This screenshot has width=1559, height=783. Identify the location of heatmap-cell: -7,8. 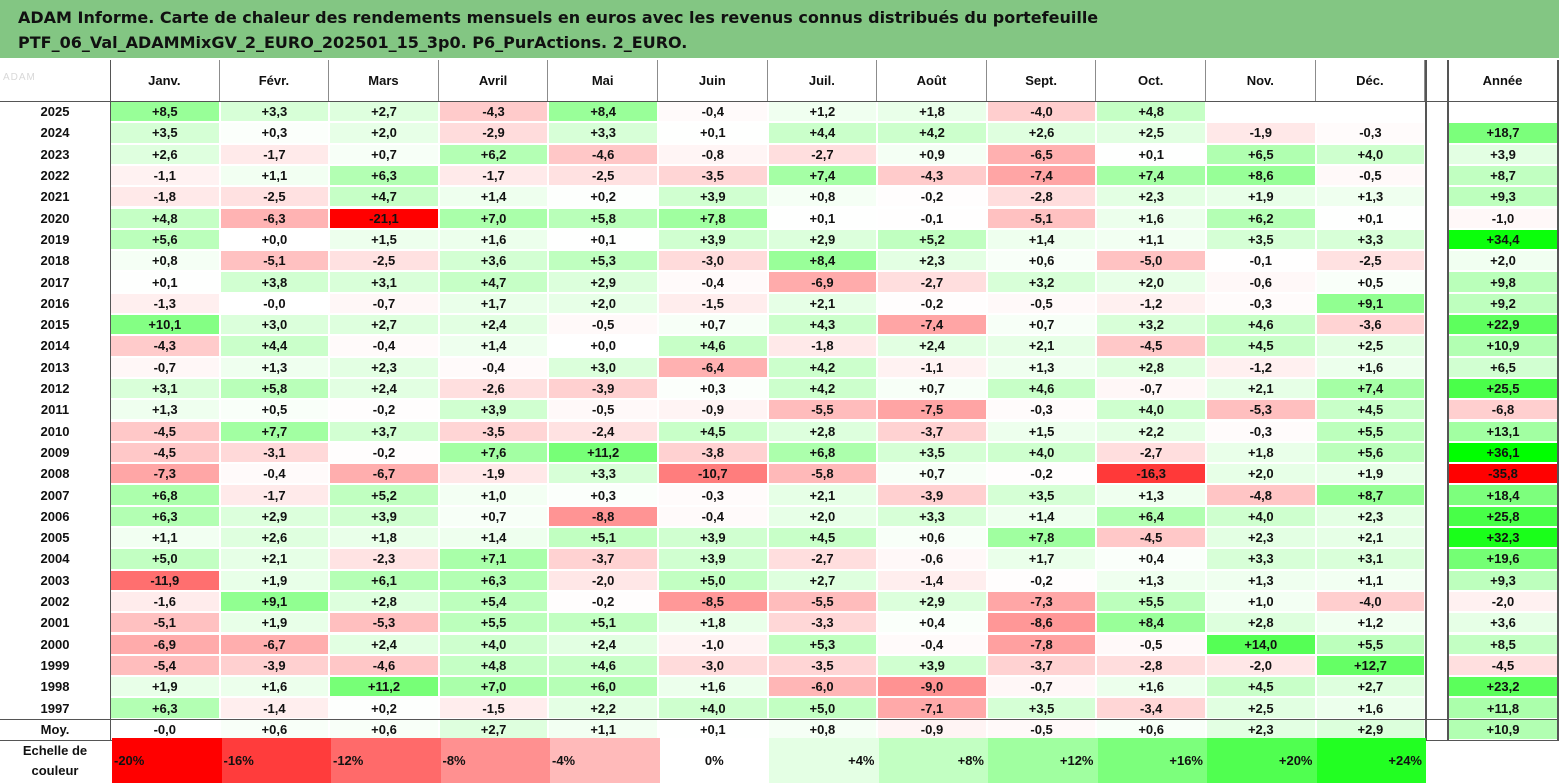
(1041, 644).